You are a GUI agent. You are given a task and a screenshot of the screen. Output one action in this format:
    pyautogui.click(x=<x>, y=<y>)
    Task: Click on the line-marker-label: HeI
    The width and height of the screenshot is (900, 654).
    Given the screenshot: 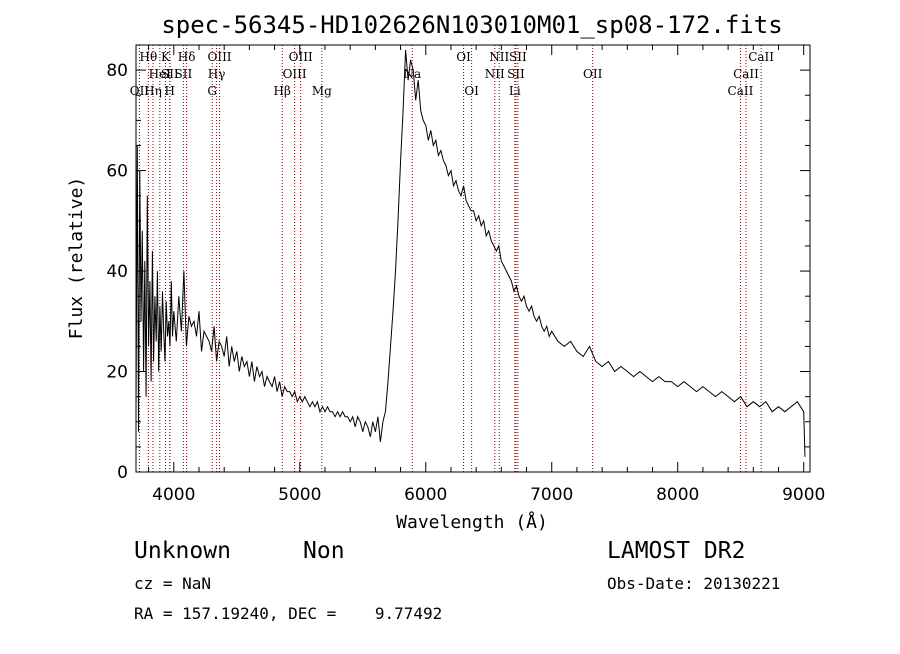 What is the action you would take?
    pyautogui.click(x=160, y=74)
    